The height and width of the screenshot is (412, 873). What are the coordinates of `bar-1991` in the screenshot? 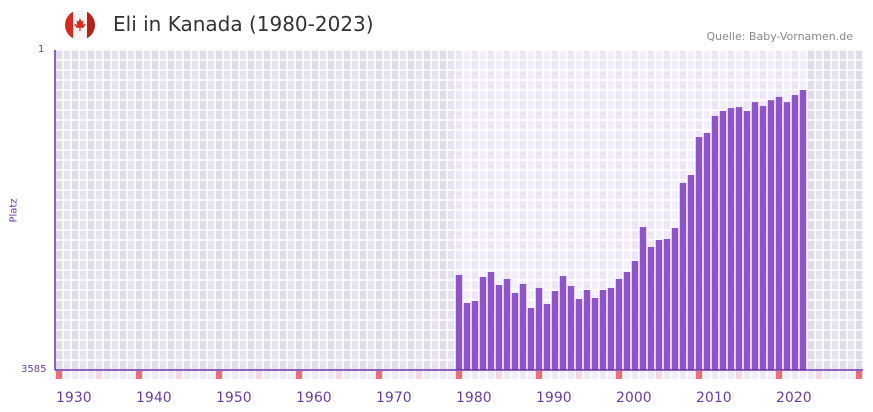 It's located at (547, 336).